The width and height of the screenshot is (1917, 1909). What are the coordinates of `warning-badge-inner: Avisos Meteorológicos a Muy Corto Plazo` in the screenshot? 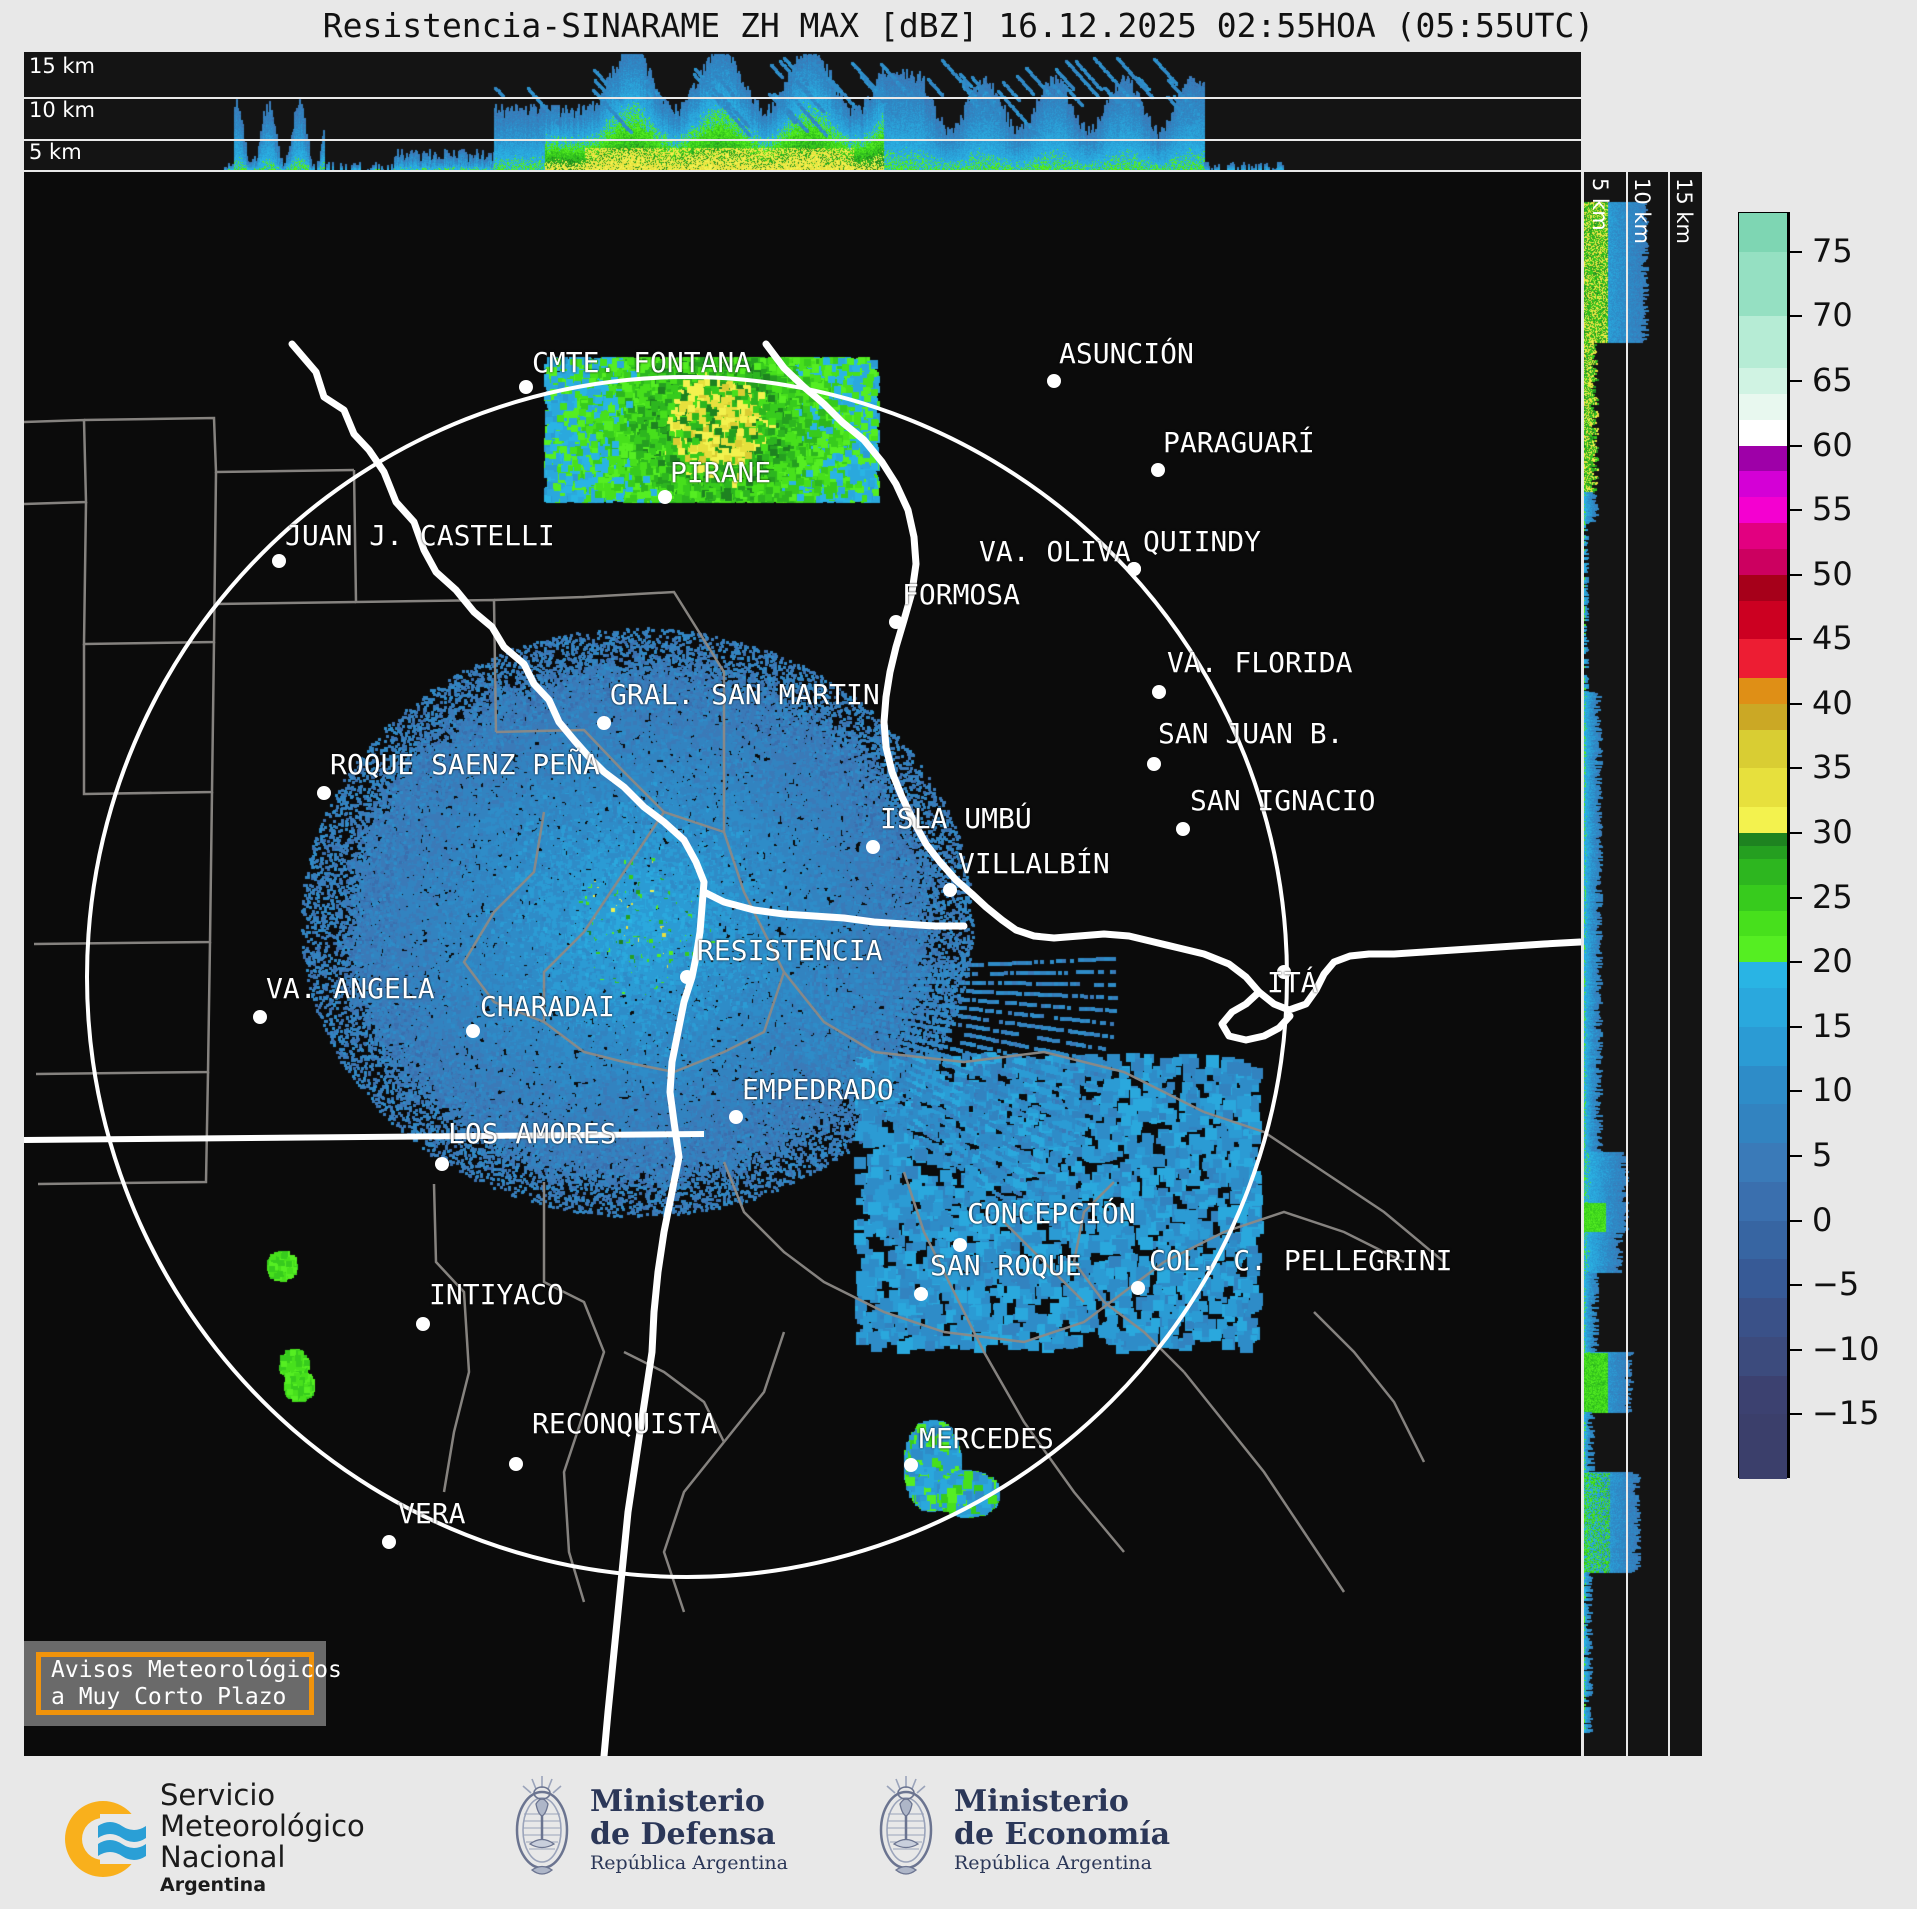 It's located at (189, 1683).